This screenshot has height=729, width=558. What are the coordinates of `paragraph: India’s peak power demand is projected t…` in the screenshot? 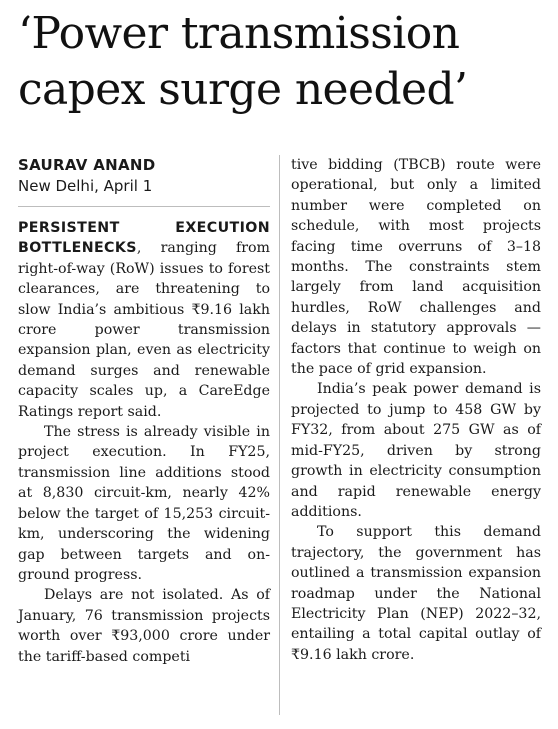 It's located at (416, 450).